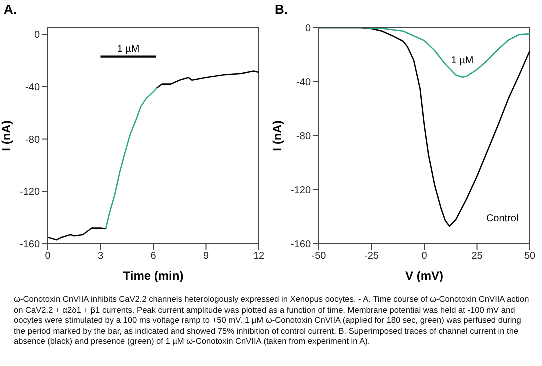 This screenshot has height=366, width=542. Describe the element at coordinates (206, 256) in the screenshot. I see `x-tick-label: 9` at that location.